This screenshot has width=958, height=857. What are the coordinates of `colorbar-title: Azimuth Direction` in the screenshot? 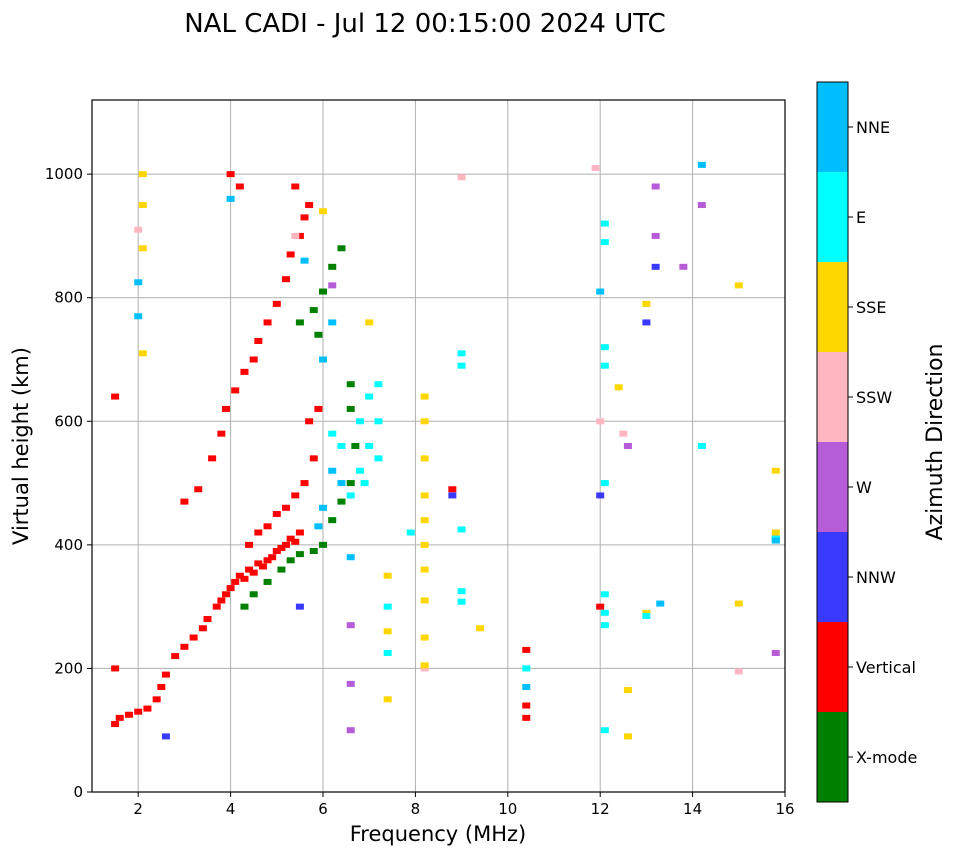 It's located at (935, 441).